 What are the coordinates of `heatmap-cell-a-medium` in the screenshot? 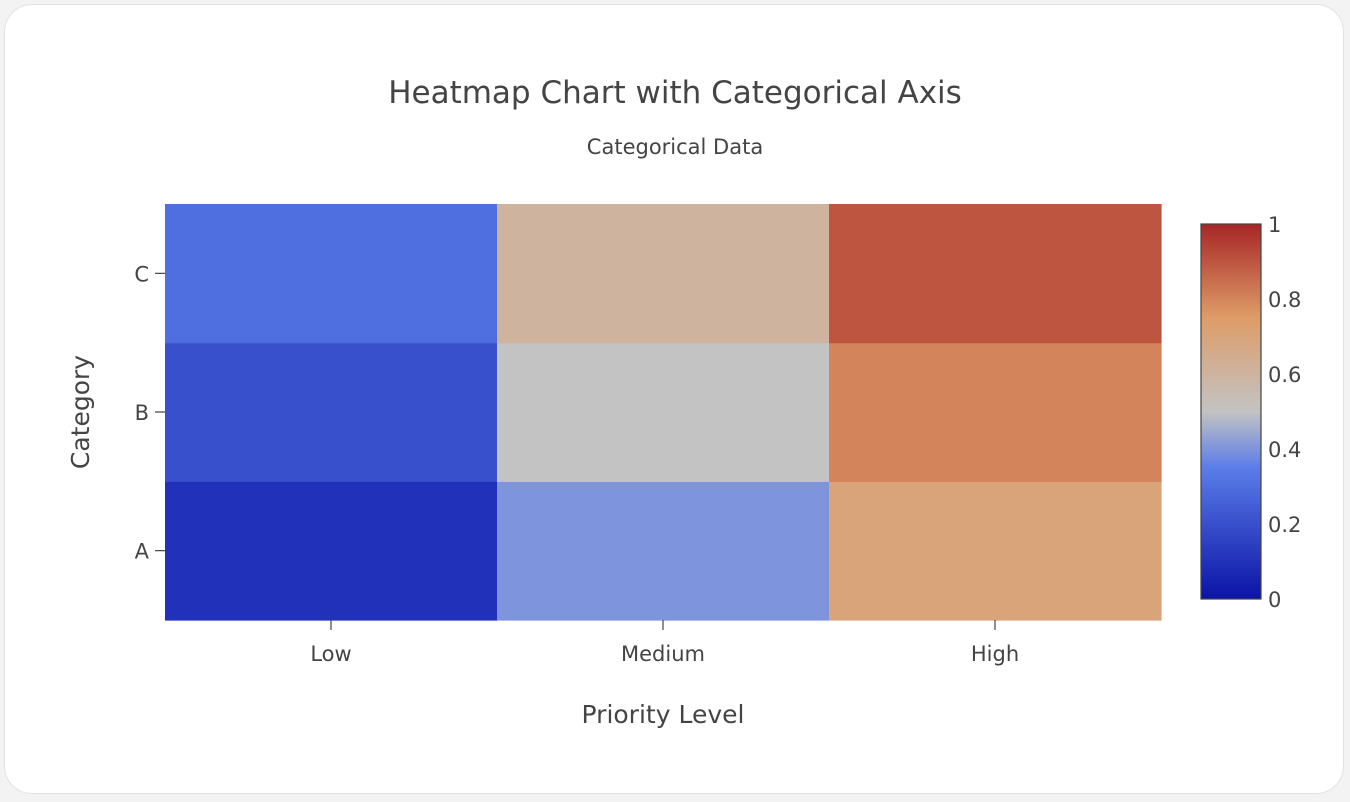 It's located at (663, 551).